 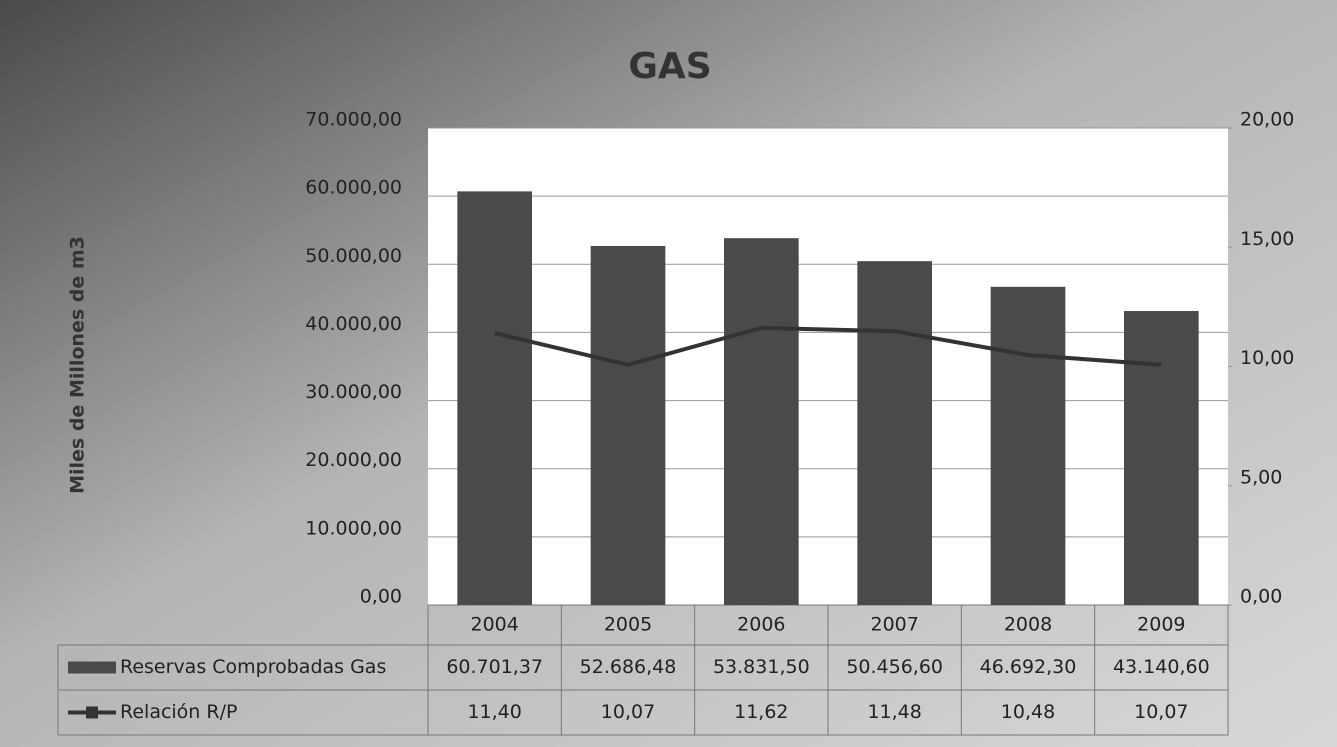 What do you see at coordinates (78, 365) in the screenshot?
I see `y-axis-title: Miles de Millones de m3` at bounding box center [78, 365].